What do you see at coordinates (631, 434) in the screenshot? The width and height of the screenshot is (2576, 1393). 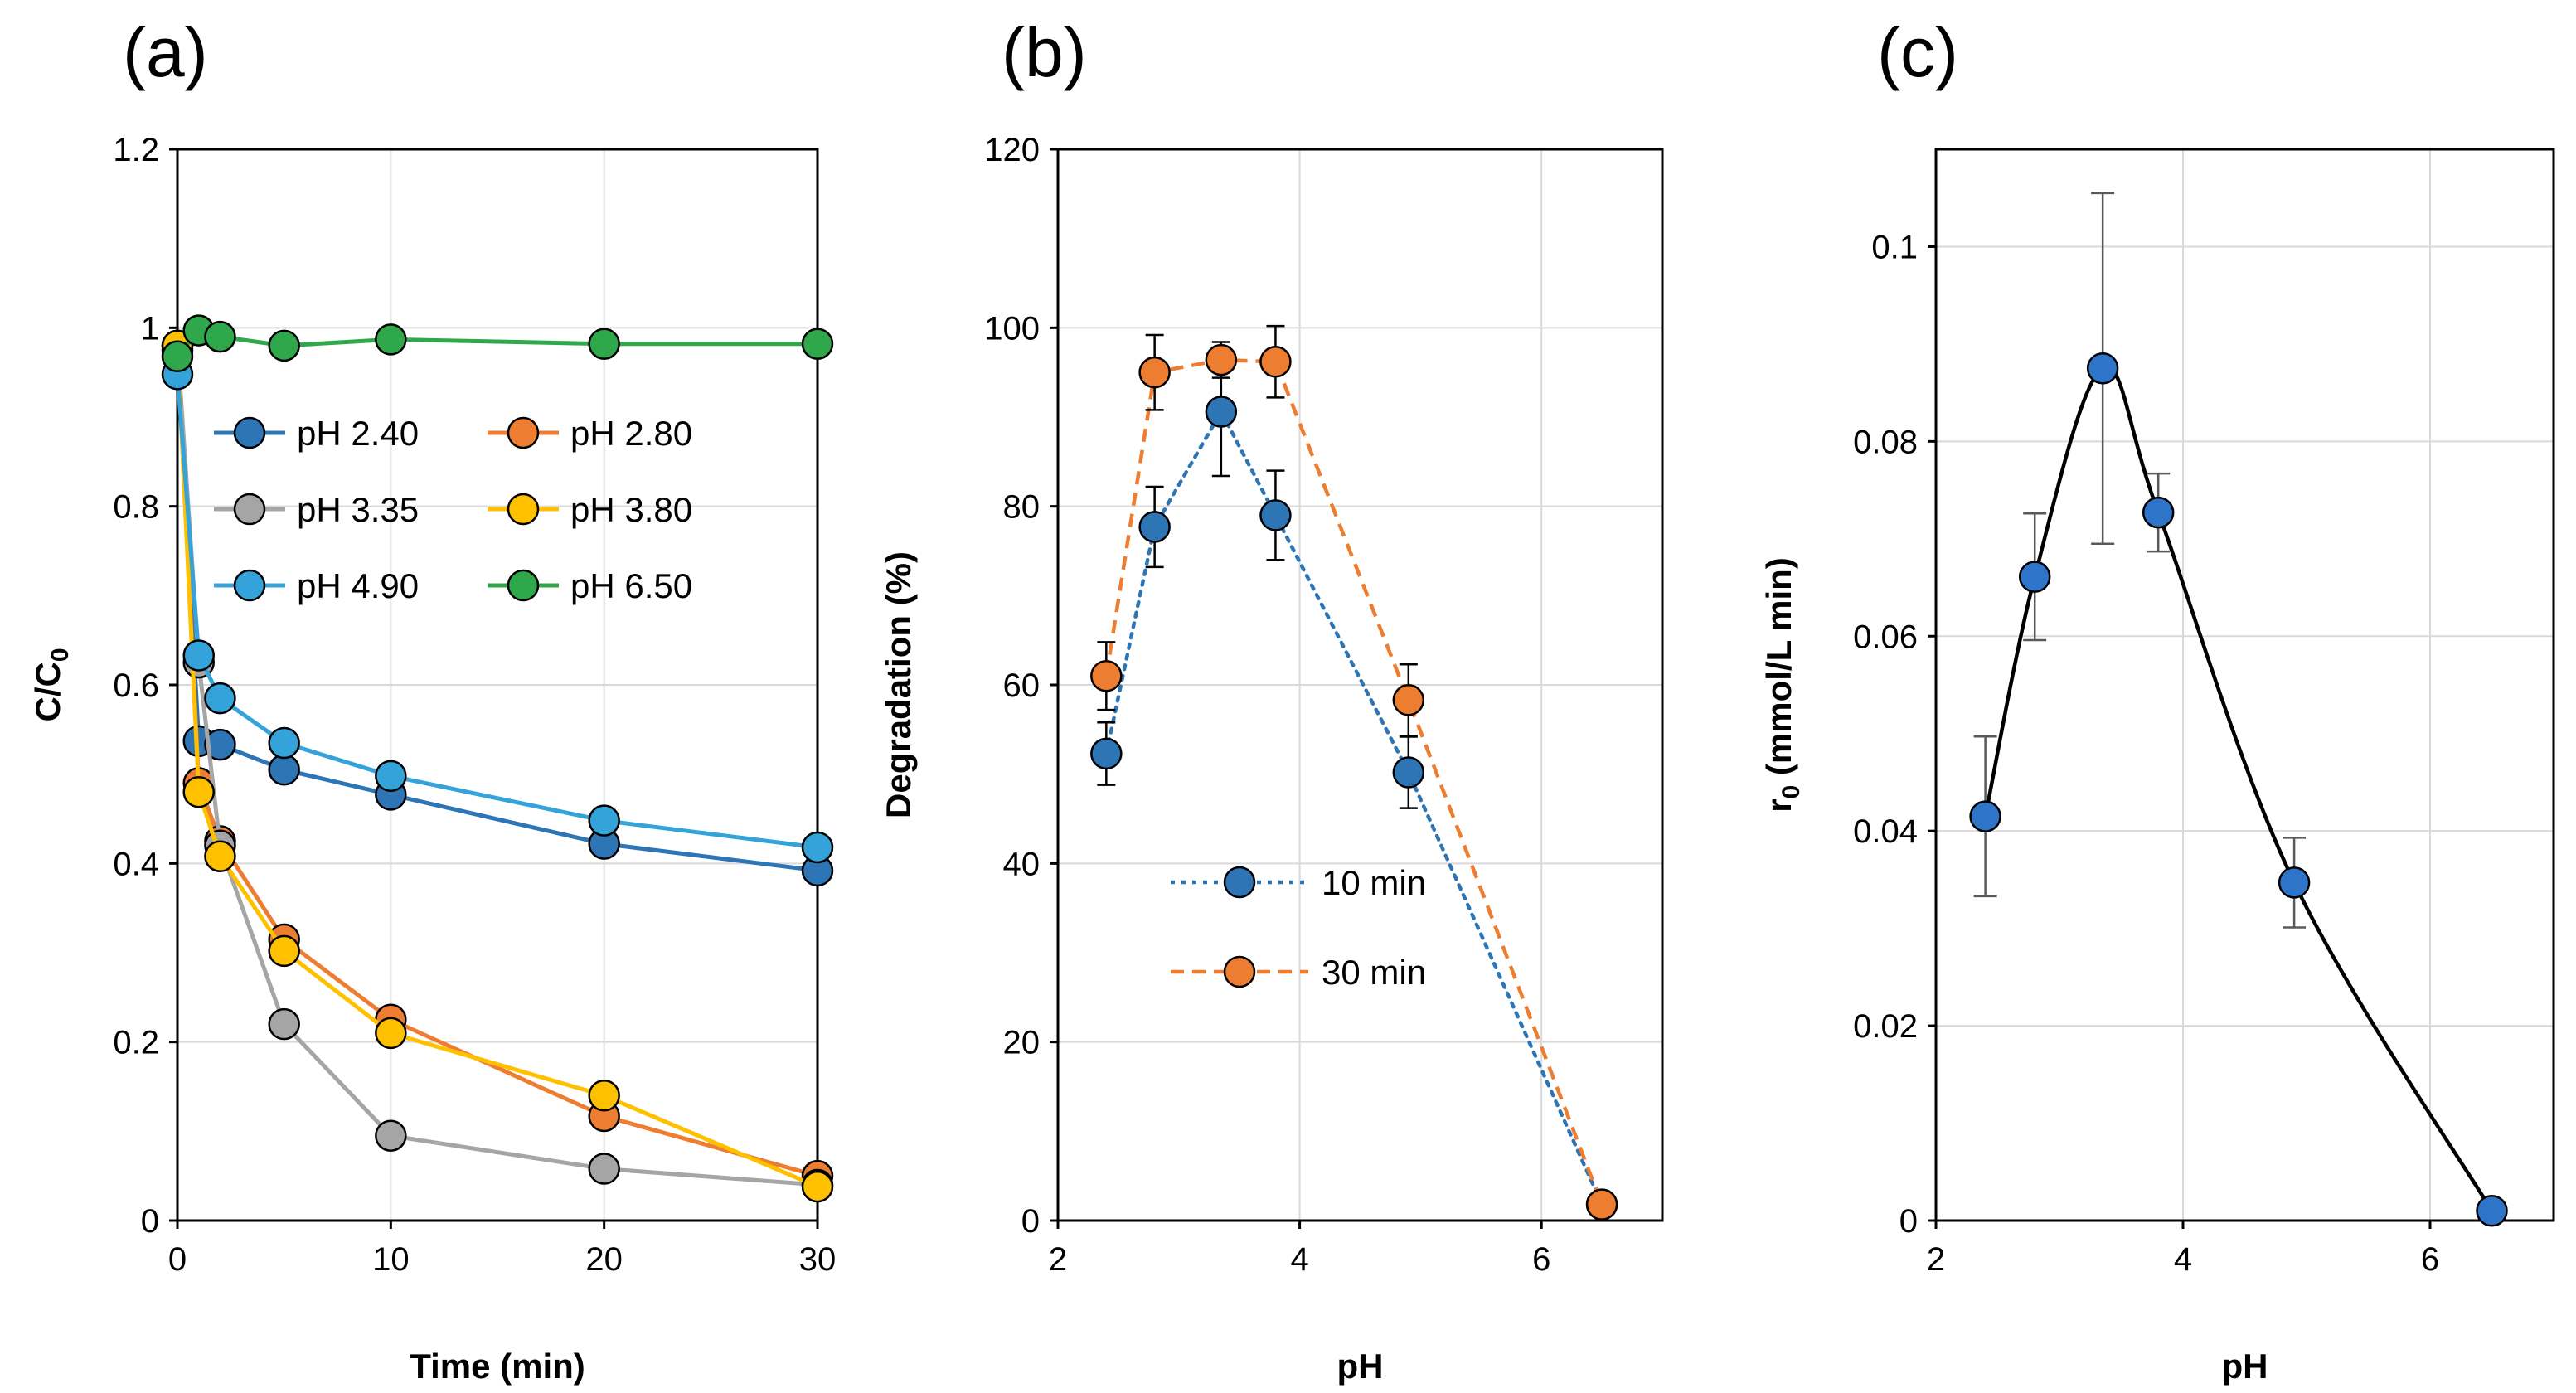 I see `legend-label-ph-2-80: pH 2.80` at bounding box center [631, 434].